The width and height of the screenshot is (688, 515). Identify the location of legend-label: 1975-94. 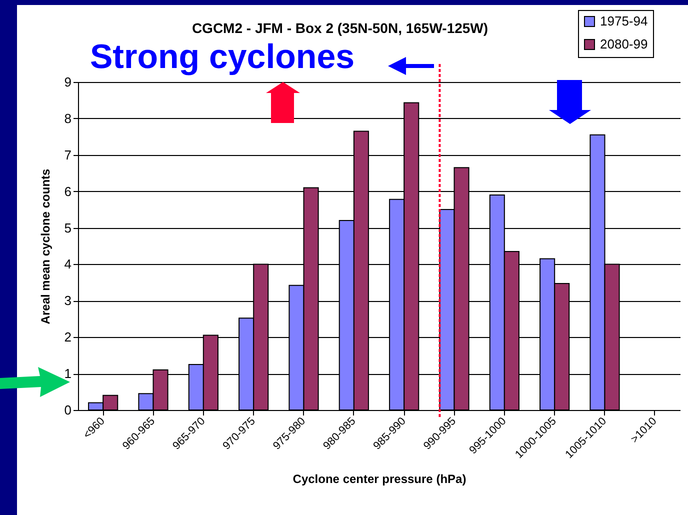
(624, 21).